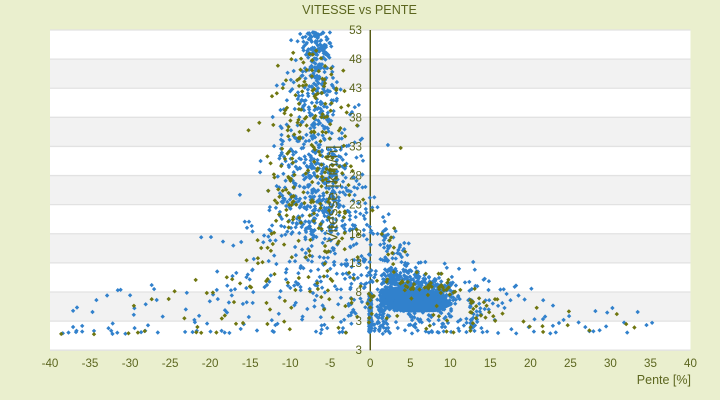 The height and width of the screenshot is (400, 720). Describe the element at coordinates (355, 117) in the screenshot. I see `svg-text: 38` at that location.